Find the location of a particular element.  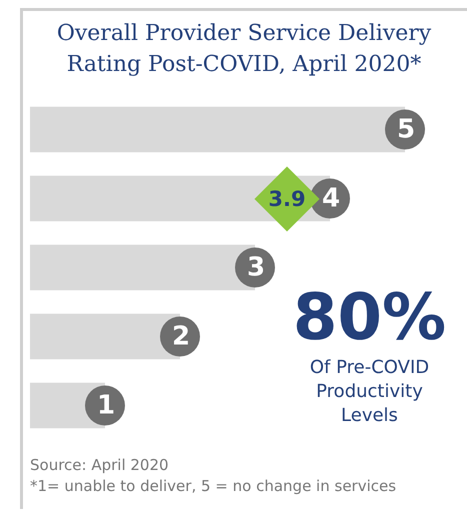

data-label: 2 is located at coordinates (181, 336).